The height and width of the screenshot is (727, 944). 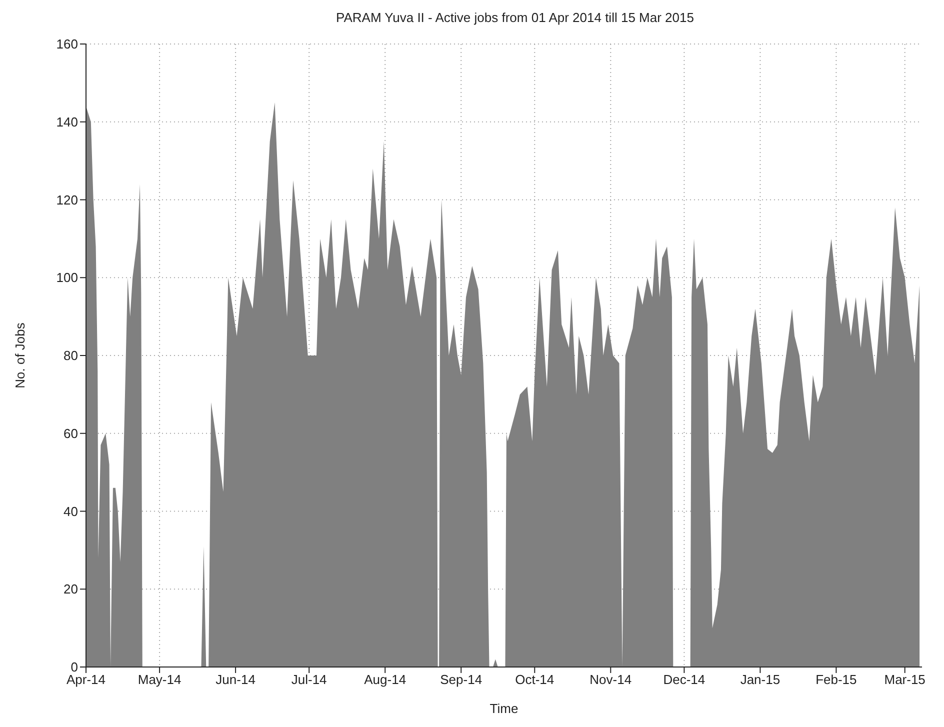 What do you see at coordinates (760, 680) in the screenshot?
I see `x-tick-label: Jan-15` at bounding box center [760, 680].